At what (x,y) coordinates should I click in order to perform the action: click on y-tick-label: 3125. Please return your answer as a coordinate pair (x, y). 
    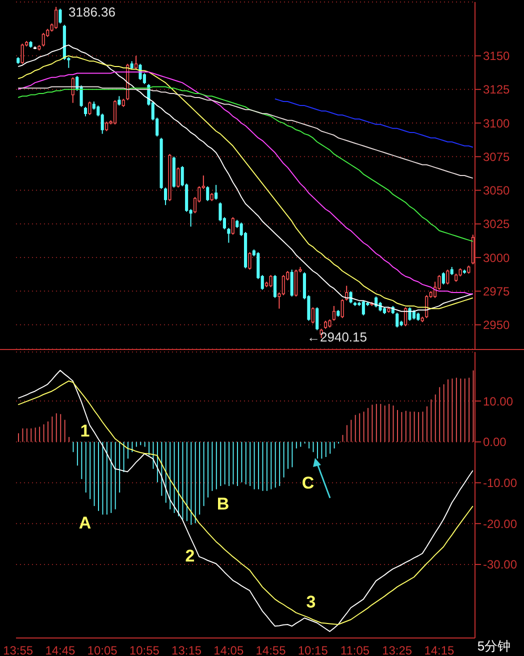
    Looking at the image, I should click on (496, 89).